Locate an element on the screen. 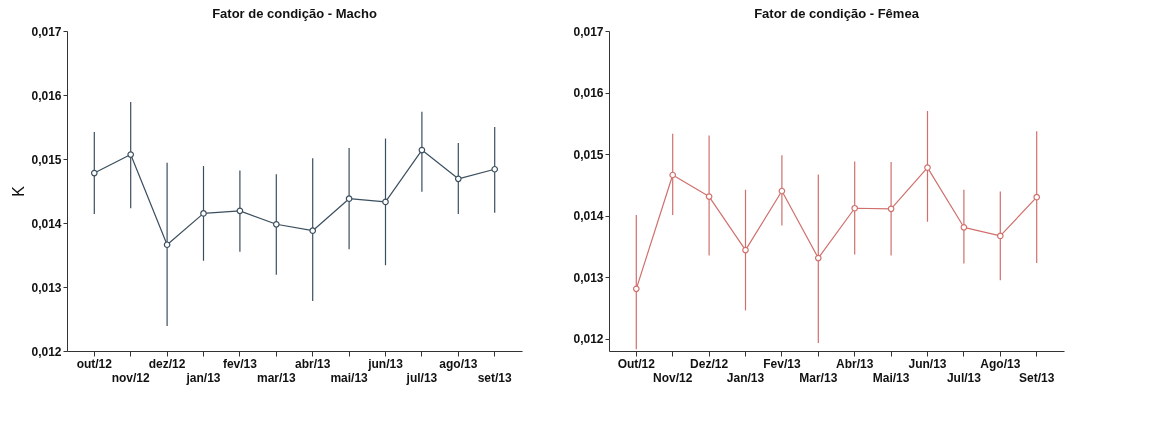 This screenshot has width=1157, height=429. x-tick-label: mar/13 is located at coordinates (276, 377).